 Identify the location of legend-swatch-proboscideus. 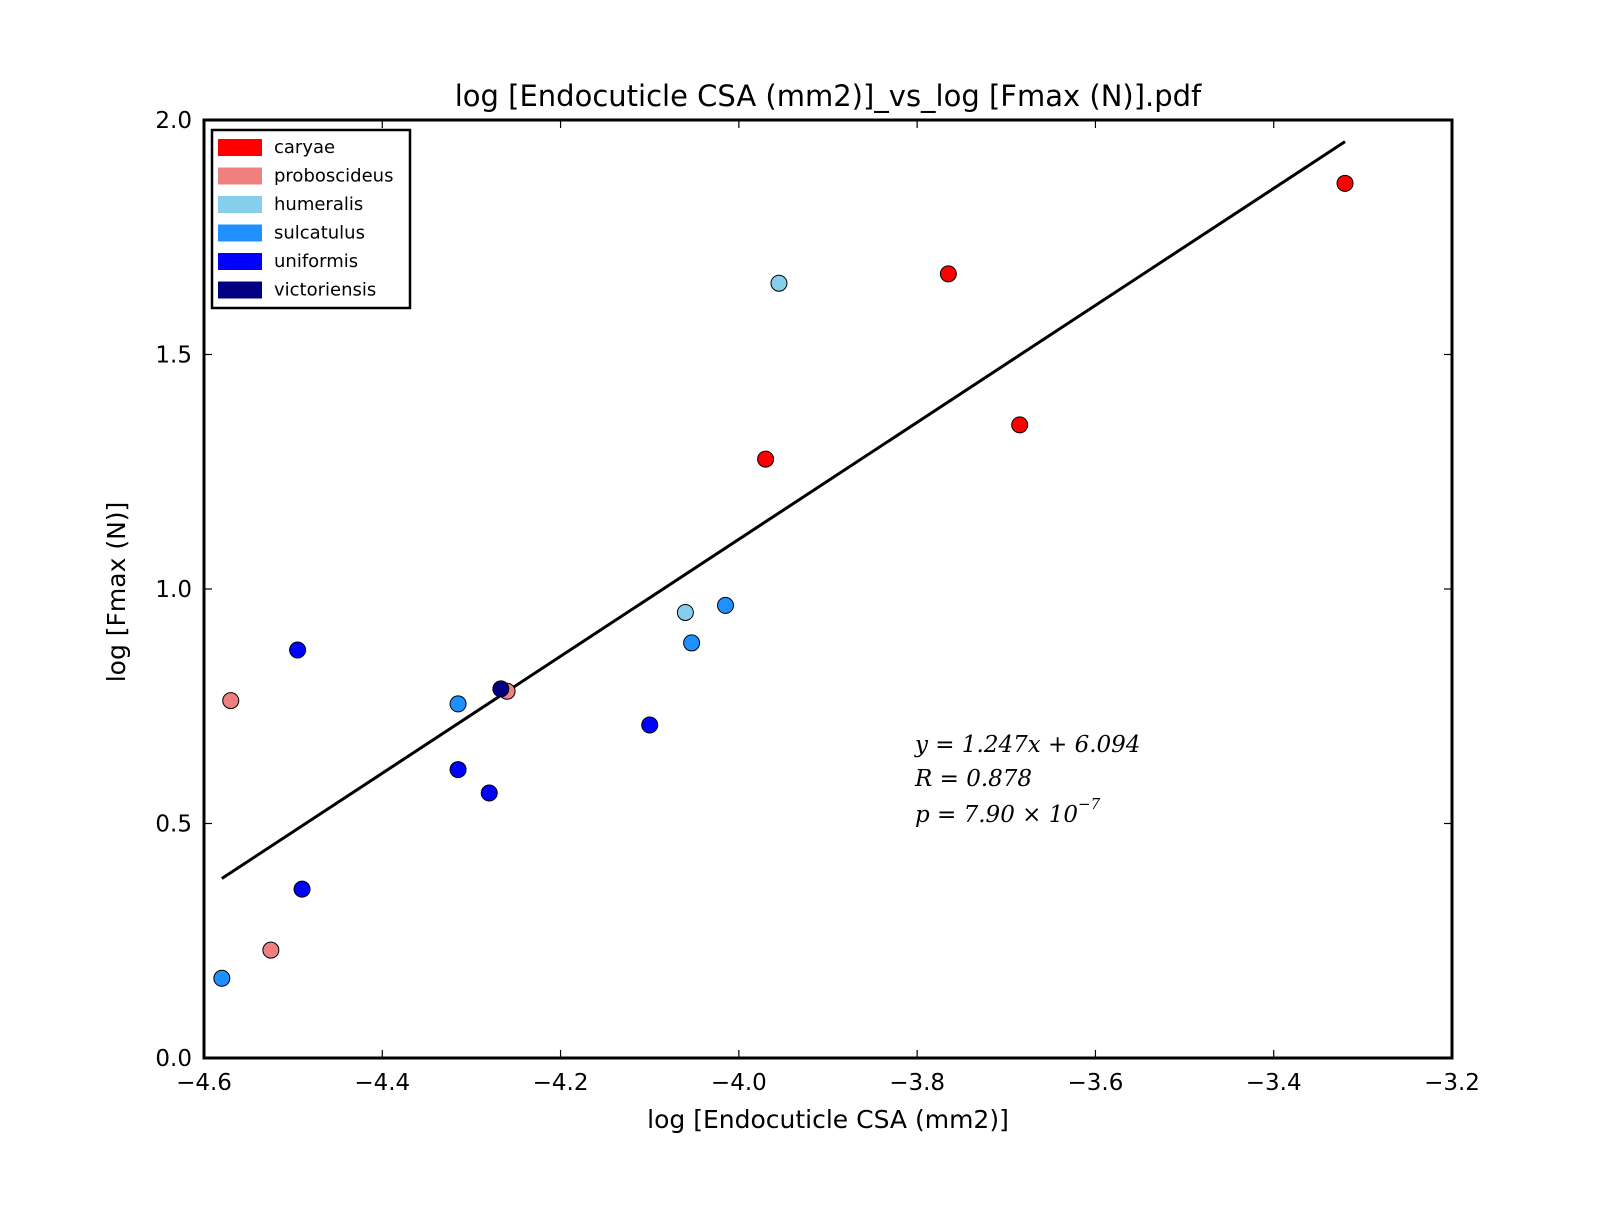
(240, 176).